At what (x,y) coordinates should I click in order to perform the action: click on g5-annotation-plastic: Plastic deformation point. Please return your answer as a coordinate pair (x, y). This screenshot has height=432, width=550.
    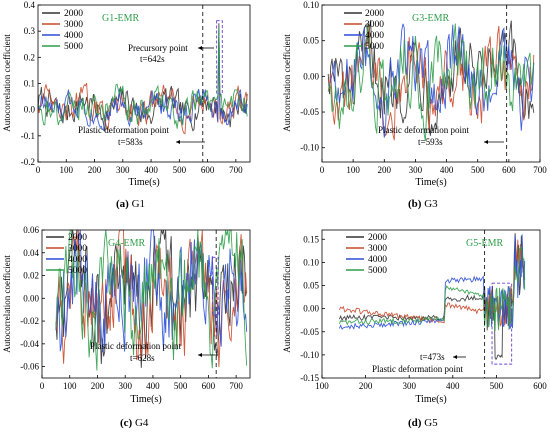
    Looking at the image, I should click on (417, 369).